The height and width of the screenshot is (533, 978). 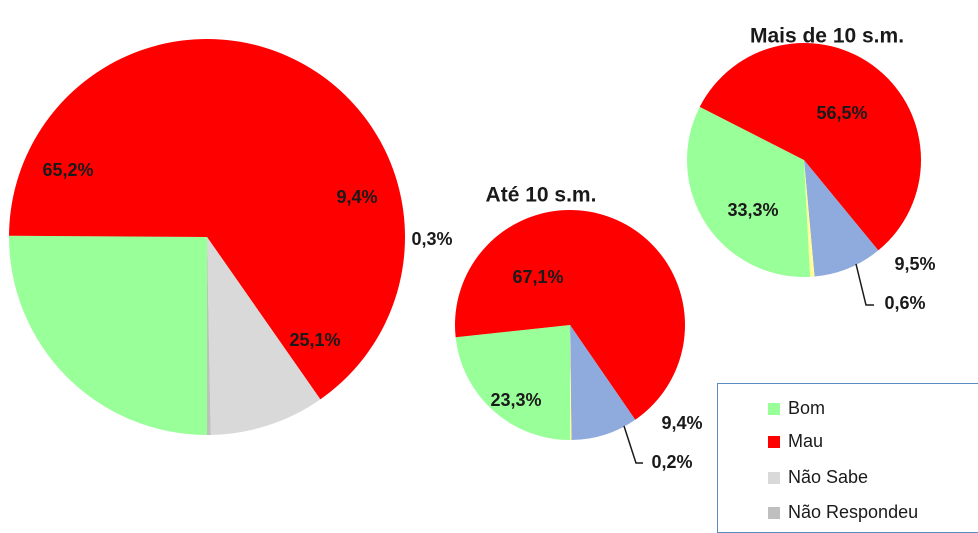 What do you see at coordinates (828, 477) in the screenshot?
I see `legend-label-nao-sabe: Não Sabe` at bounding box center [828, 477].